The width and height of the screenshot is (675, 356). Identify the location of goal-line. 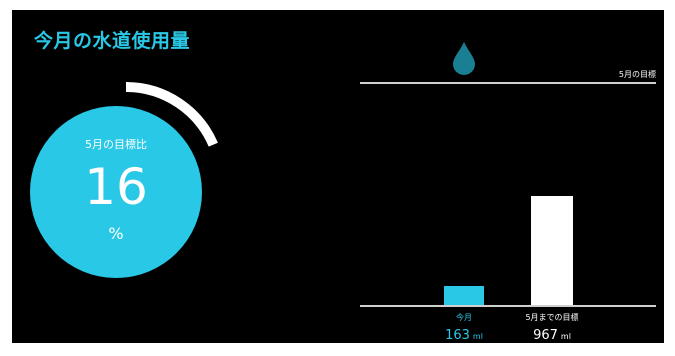
(508, 83).